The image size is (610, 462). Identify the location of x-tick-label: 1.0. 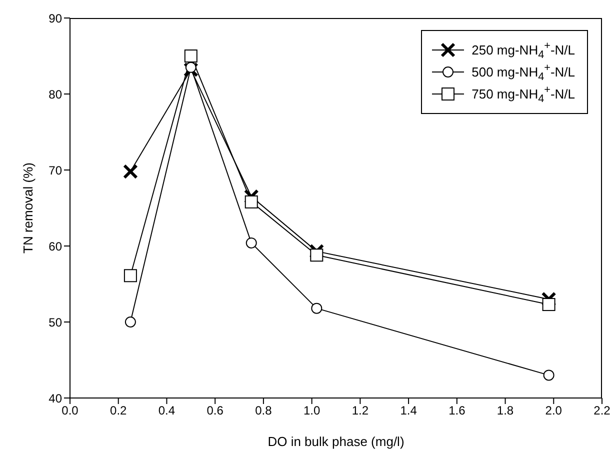
(311, 411).